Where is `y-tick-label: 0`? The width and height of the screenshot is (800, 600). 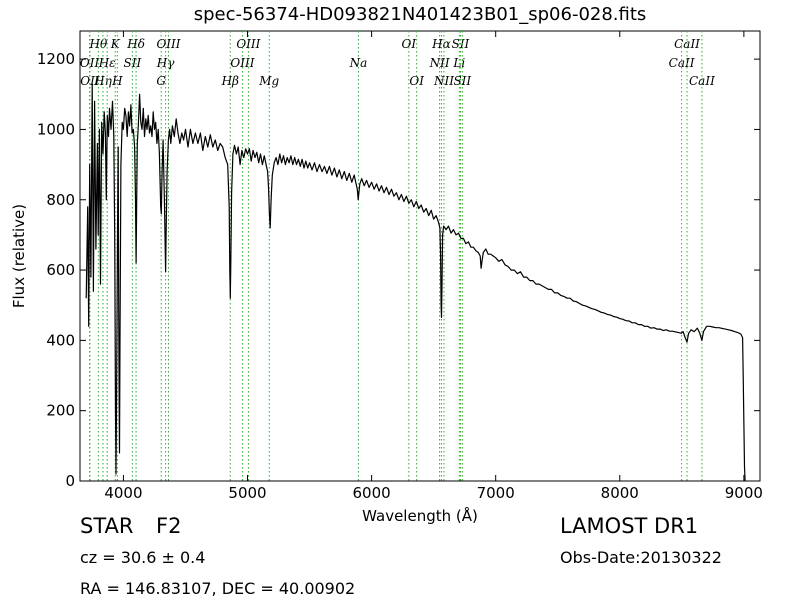
y-tick-label: 0 is located at coordinates (70, 481).